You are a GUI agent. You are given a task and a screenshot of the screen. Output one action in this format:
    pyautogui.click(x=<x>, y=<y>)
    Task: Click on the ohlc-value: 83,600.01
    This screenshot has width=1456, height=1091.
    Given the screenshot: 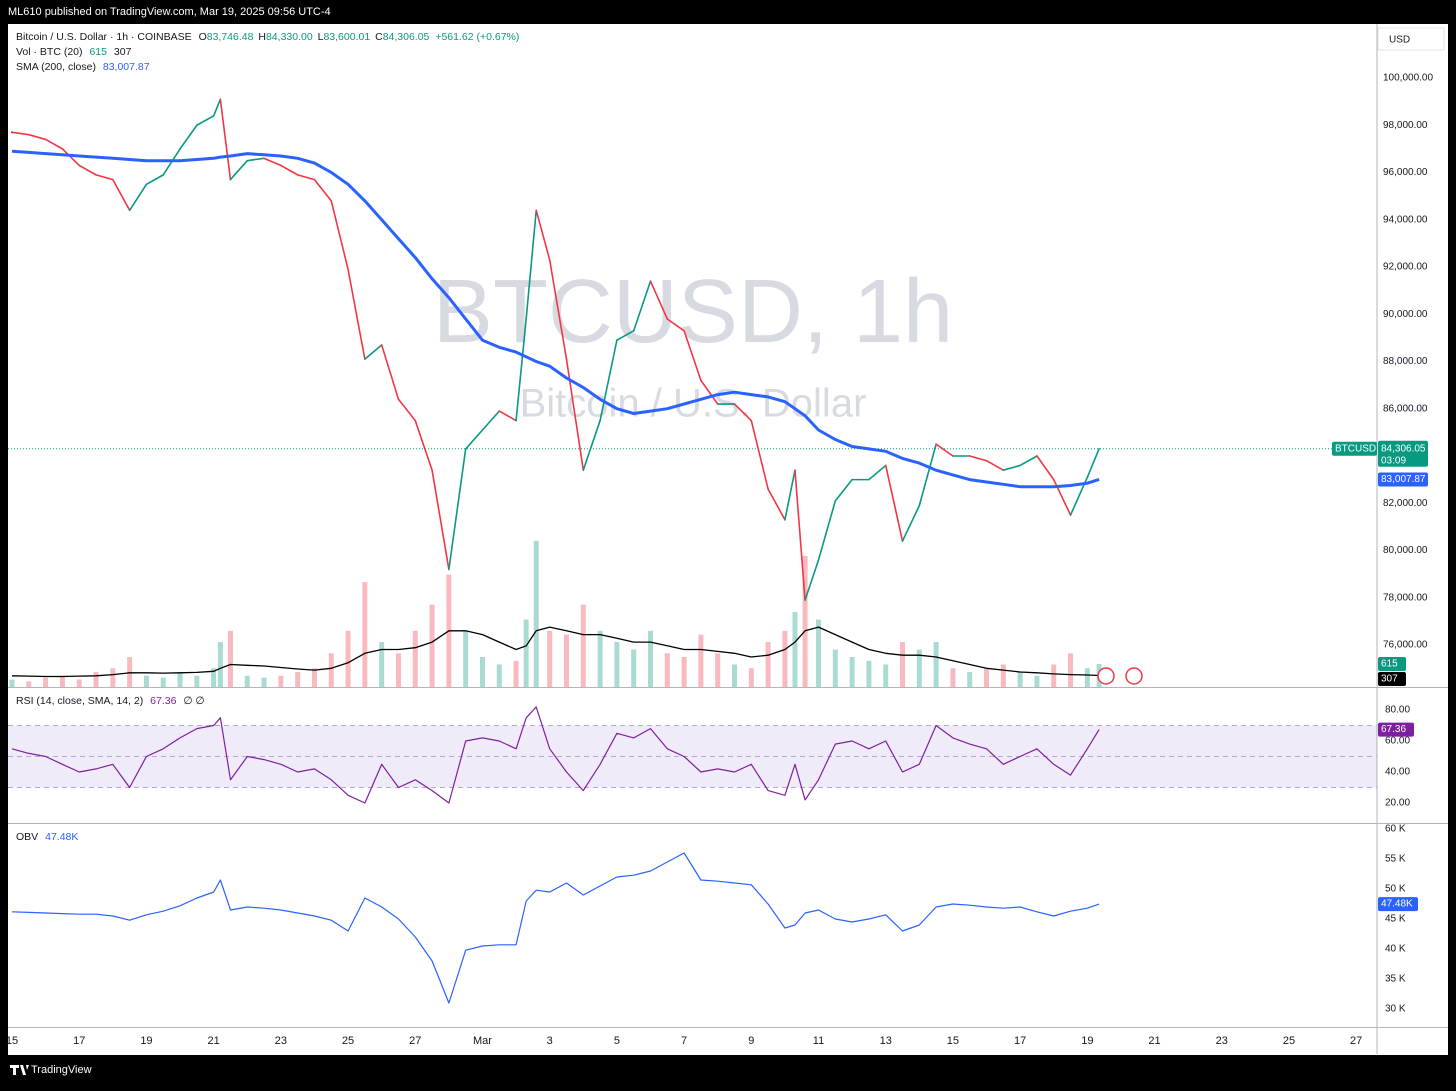 What is the action you would take?
    pyautogui.click(x=346, y=37)
    